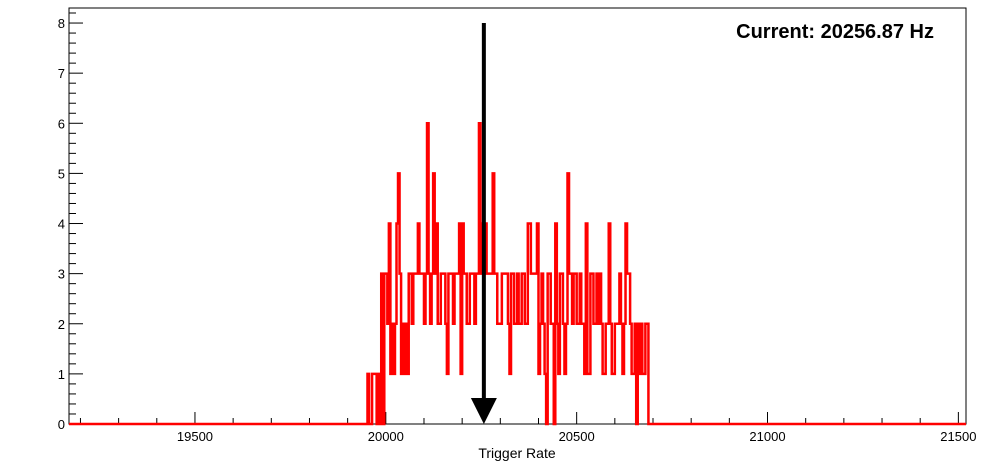 The image size is (996, 472). What do you see at coordinates (767, 436) in the screenshot?
I see `x-tick-label: 21000` at bounding box center [767, 436].